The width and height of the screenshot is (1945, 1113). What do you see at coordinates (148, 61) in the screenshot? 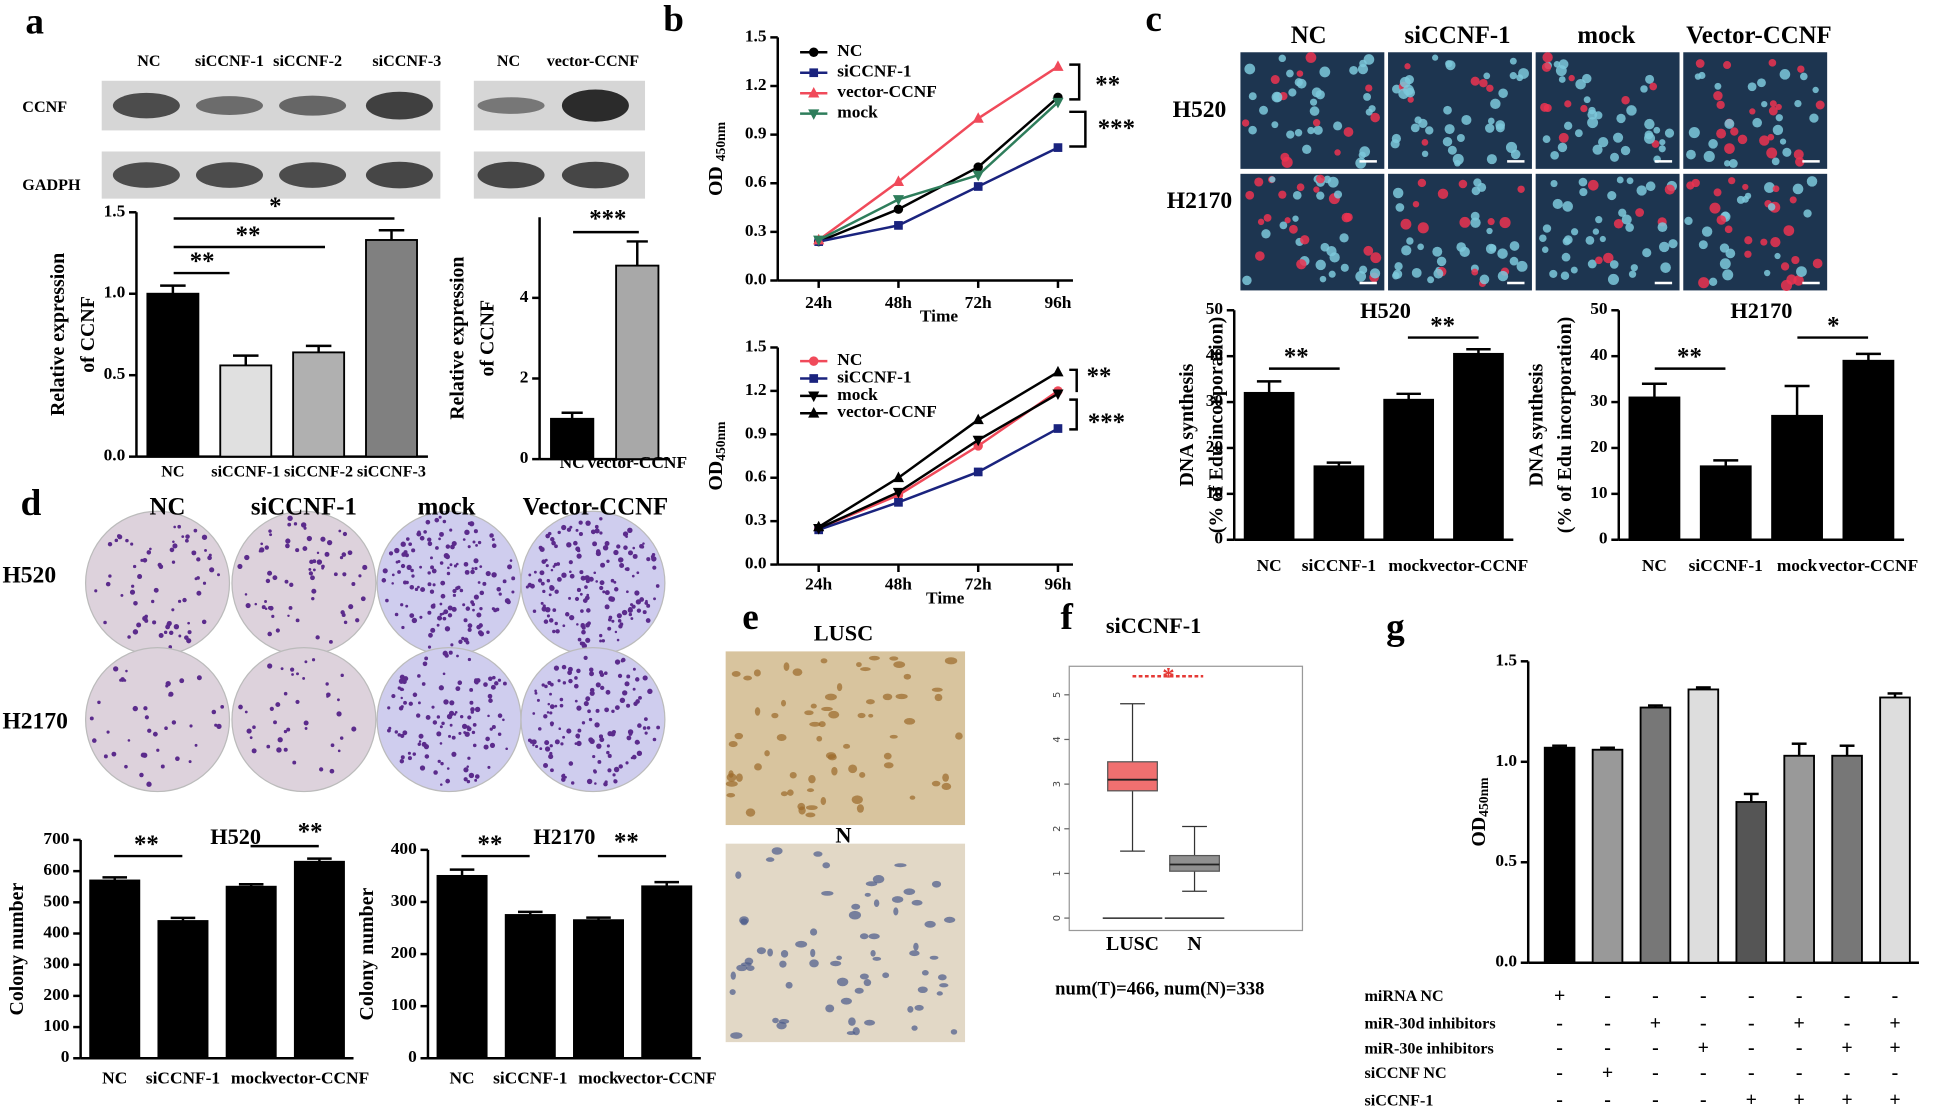
I see `blot-lane-label: NC` at bounding box center [148, 61].